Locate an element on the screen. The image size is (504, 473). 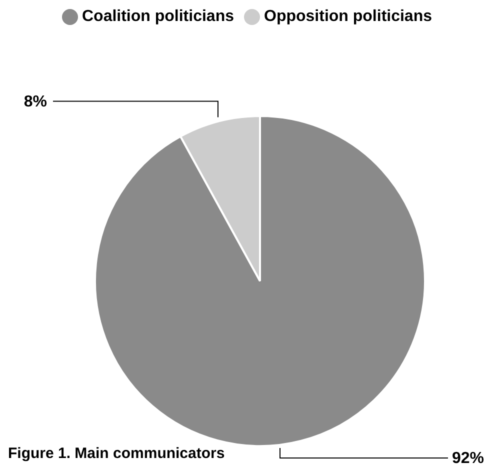
data-label: 92% is located at coordinates (468, 458).